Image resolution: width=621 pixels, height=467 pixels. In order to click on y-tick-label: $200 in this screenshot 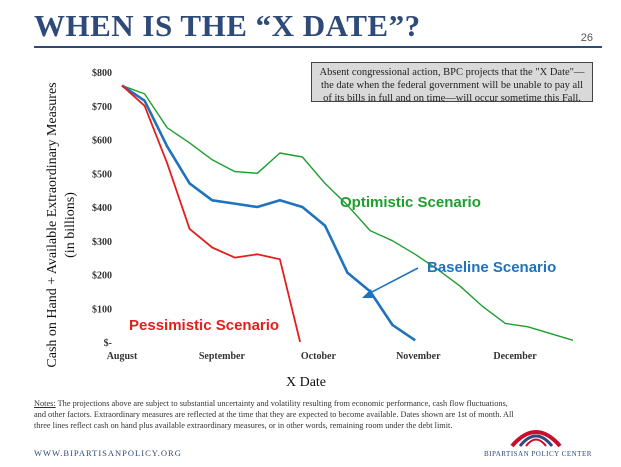, I will do `click(102, 276)`.